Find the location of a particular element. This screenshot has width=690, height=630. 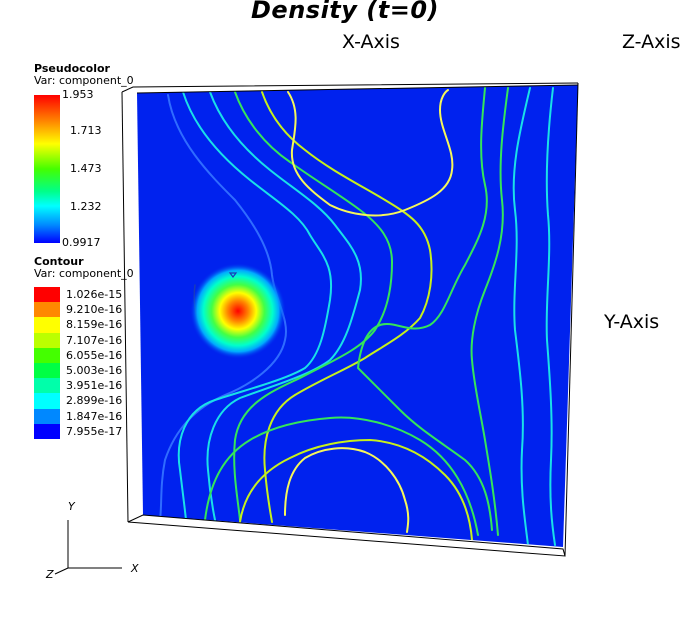

contour-legend-variable: Var: component_0 is located at coordinates (84, 273).